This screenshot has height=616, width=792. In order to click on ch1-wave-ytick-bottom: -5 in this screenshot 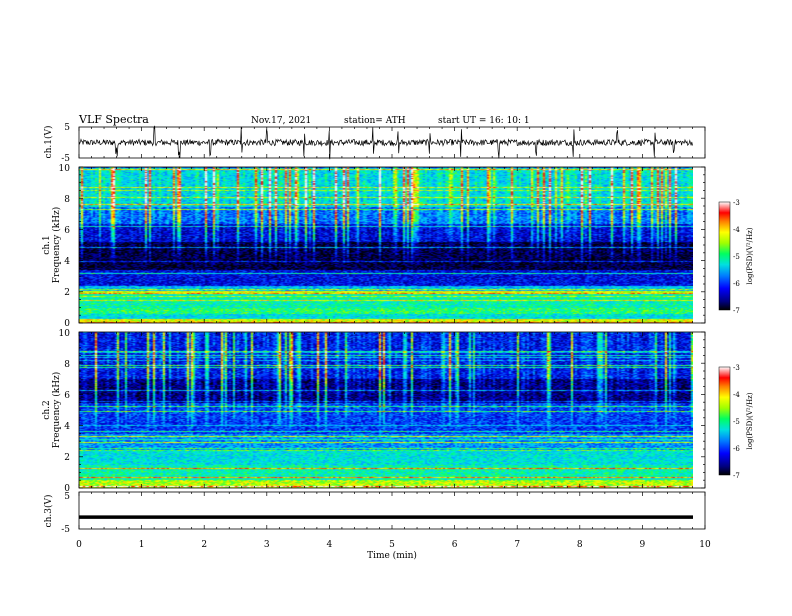, I will do `click(65, 159)`.